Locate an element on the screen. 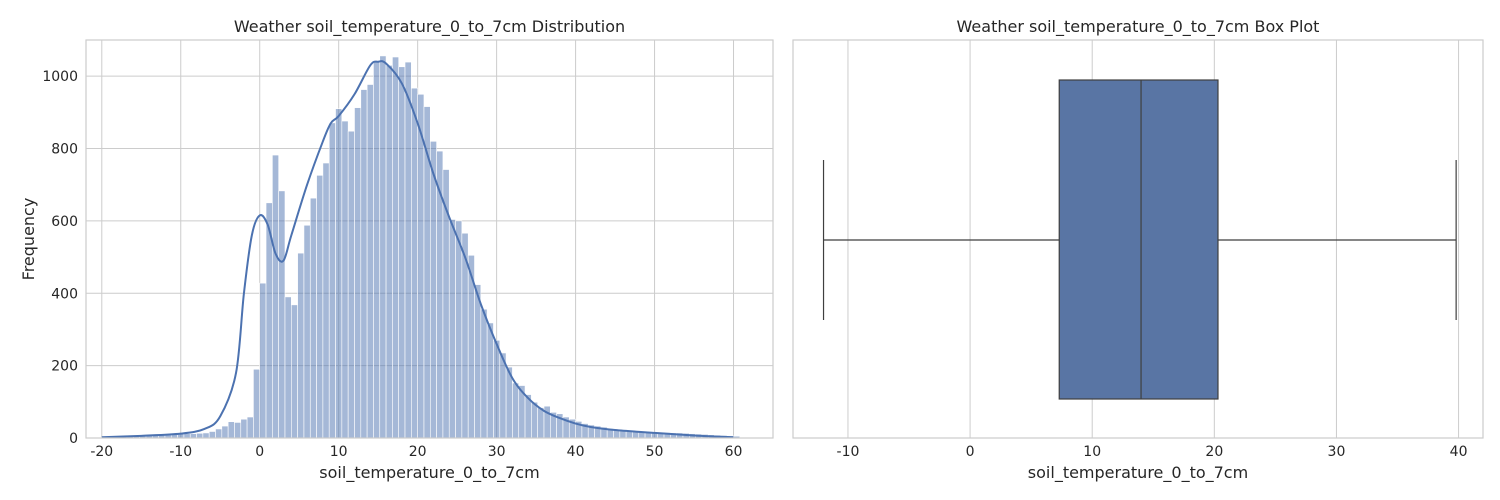 This screenshot has width=1500, height=500. y-tick-label: 400 is located at coordinates (64, 294).